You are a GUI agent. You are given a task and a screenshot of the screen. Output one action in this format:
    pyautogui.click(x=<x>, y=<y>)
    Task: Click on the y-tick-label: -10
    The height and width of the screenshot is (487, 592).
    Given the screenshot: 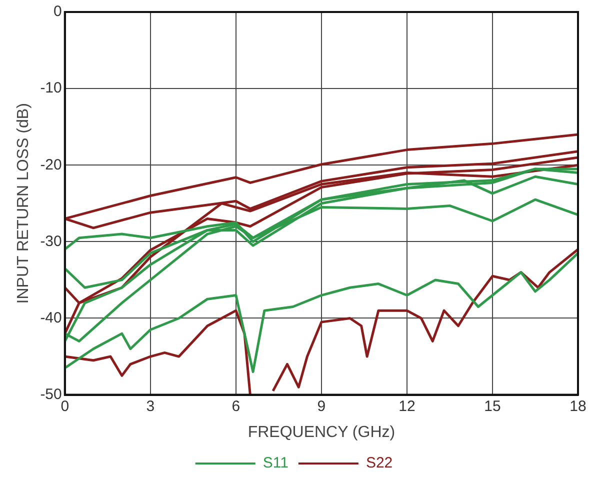 What is the action you would take?
    pyautogui.click(x=51, y=88)
    